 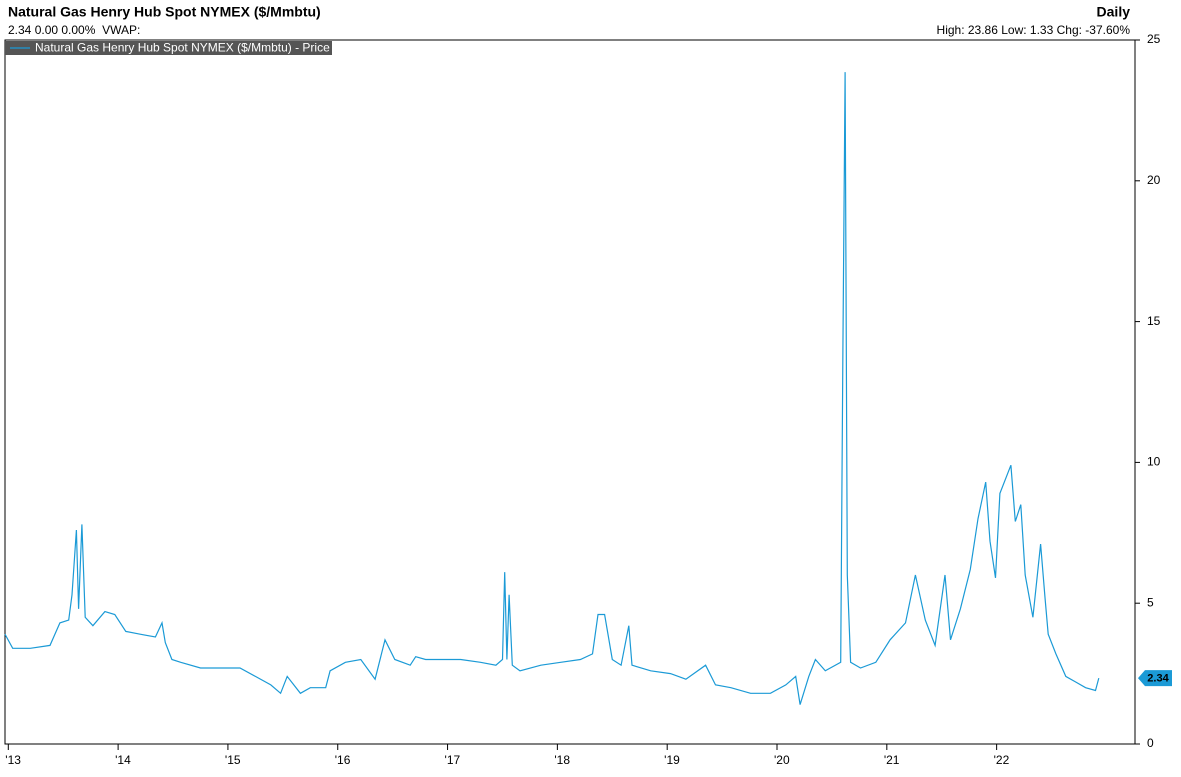 What do you see at coordinates (13, 760) in the screenshot?
I see `x-tick-label: '13` at bounding box center [13, 760].